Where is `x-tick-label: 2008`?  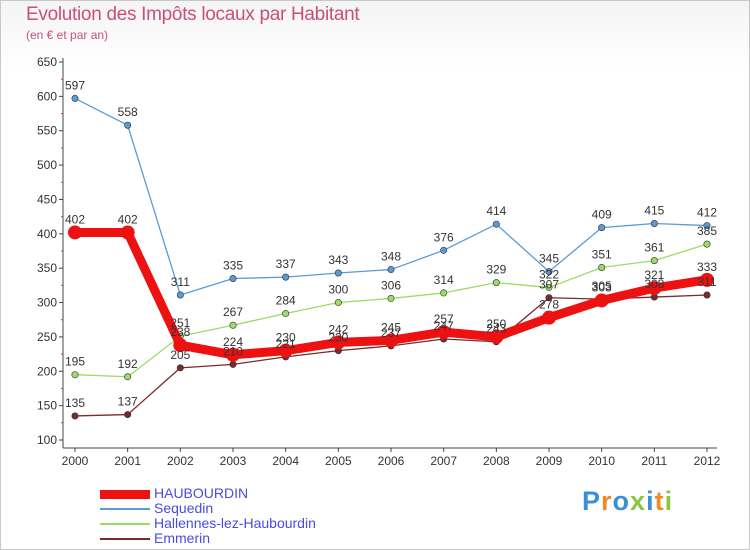
x-tick-label: 2008 is located at coordinates (496, 461).